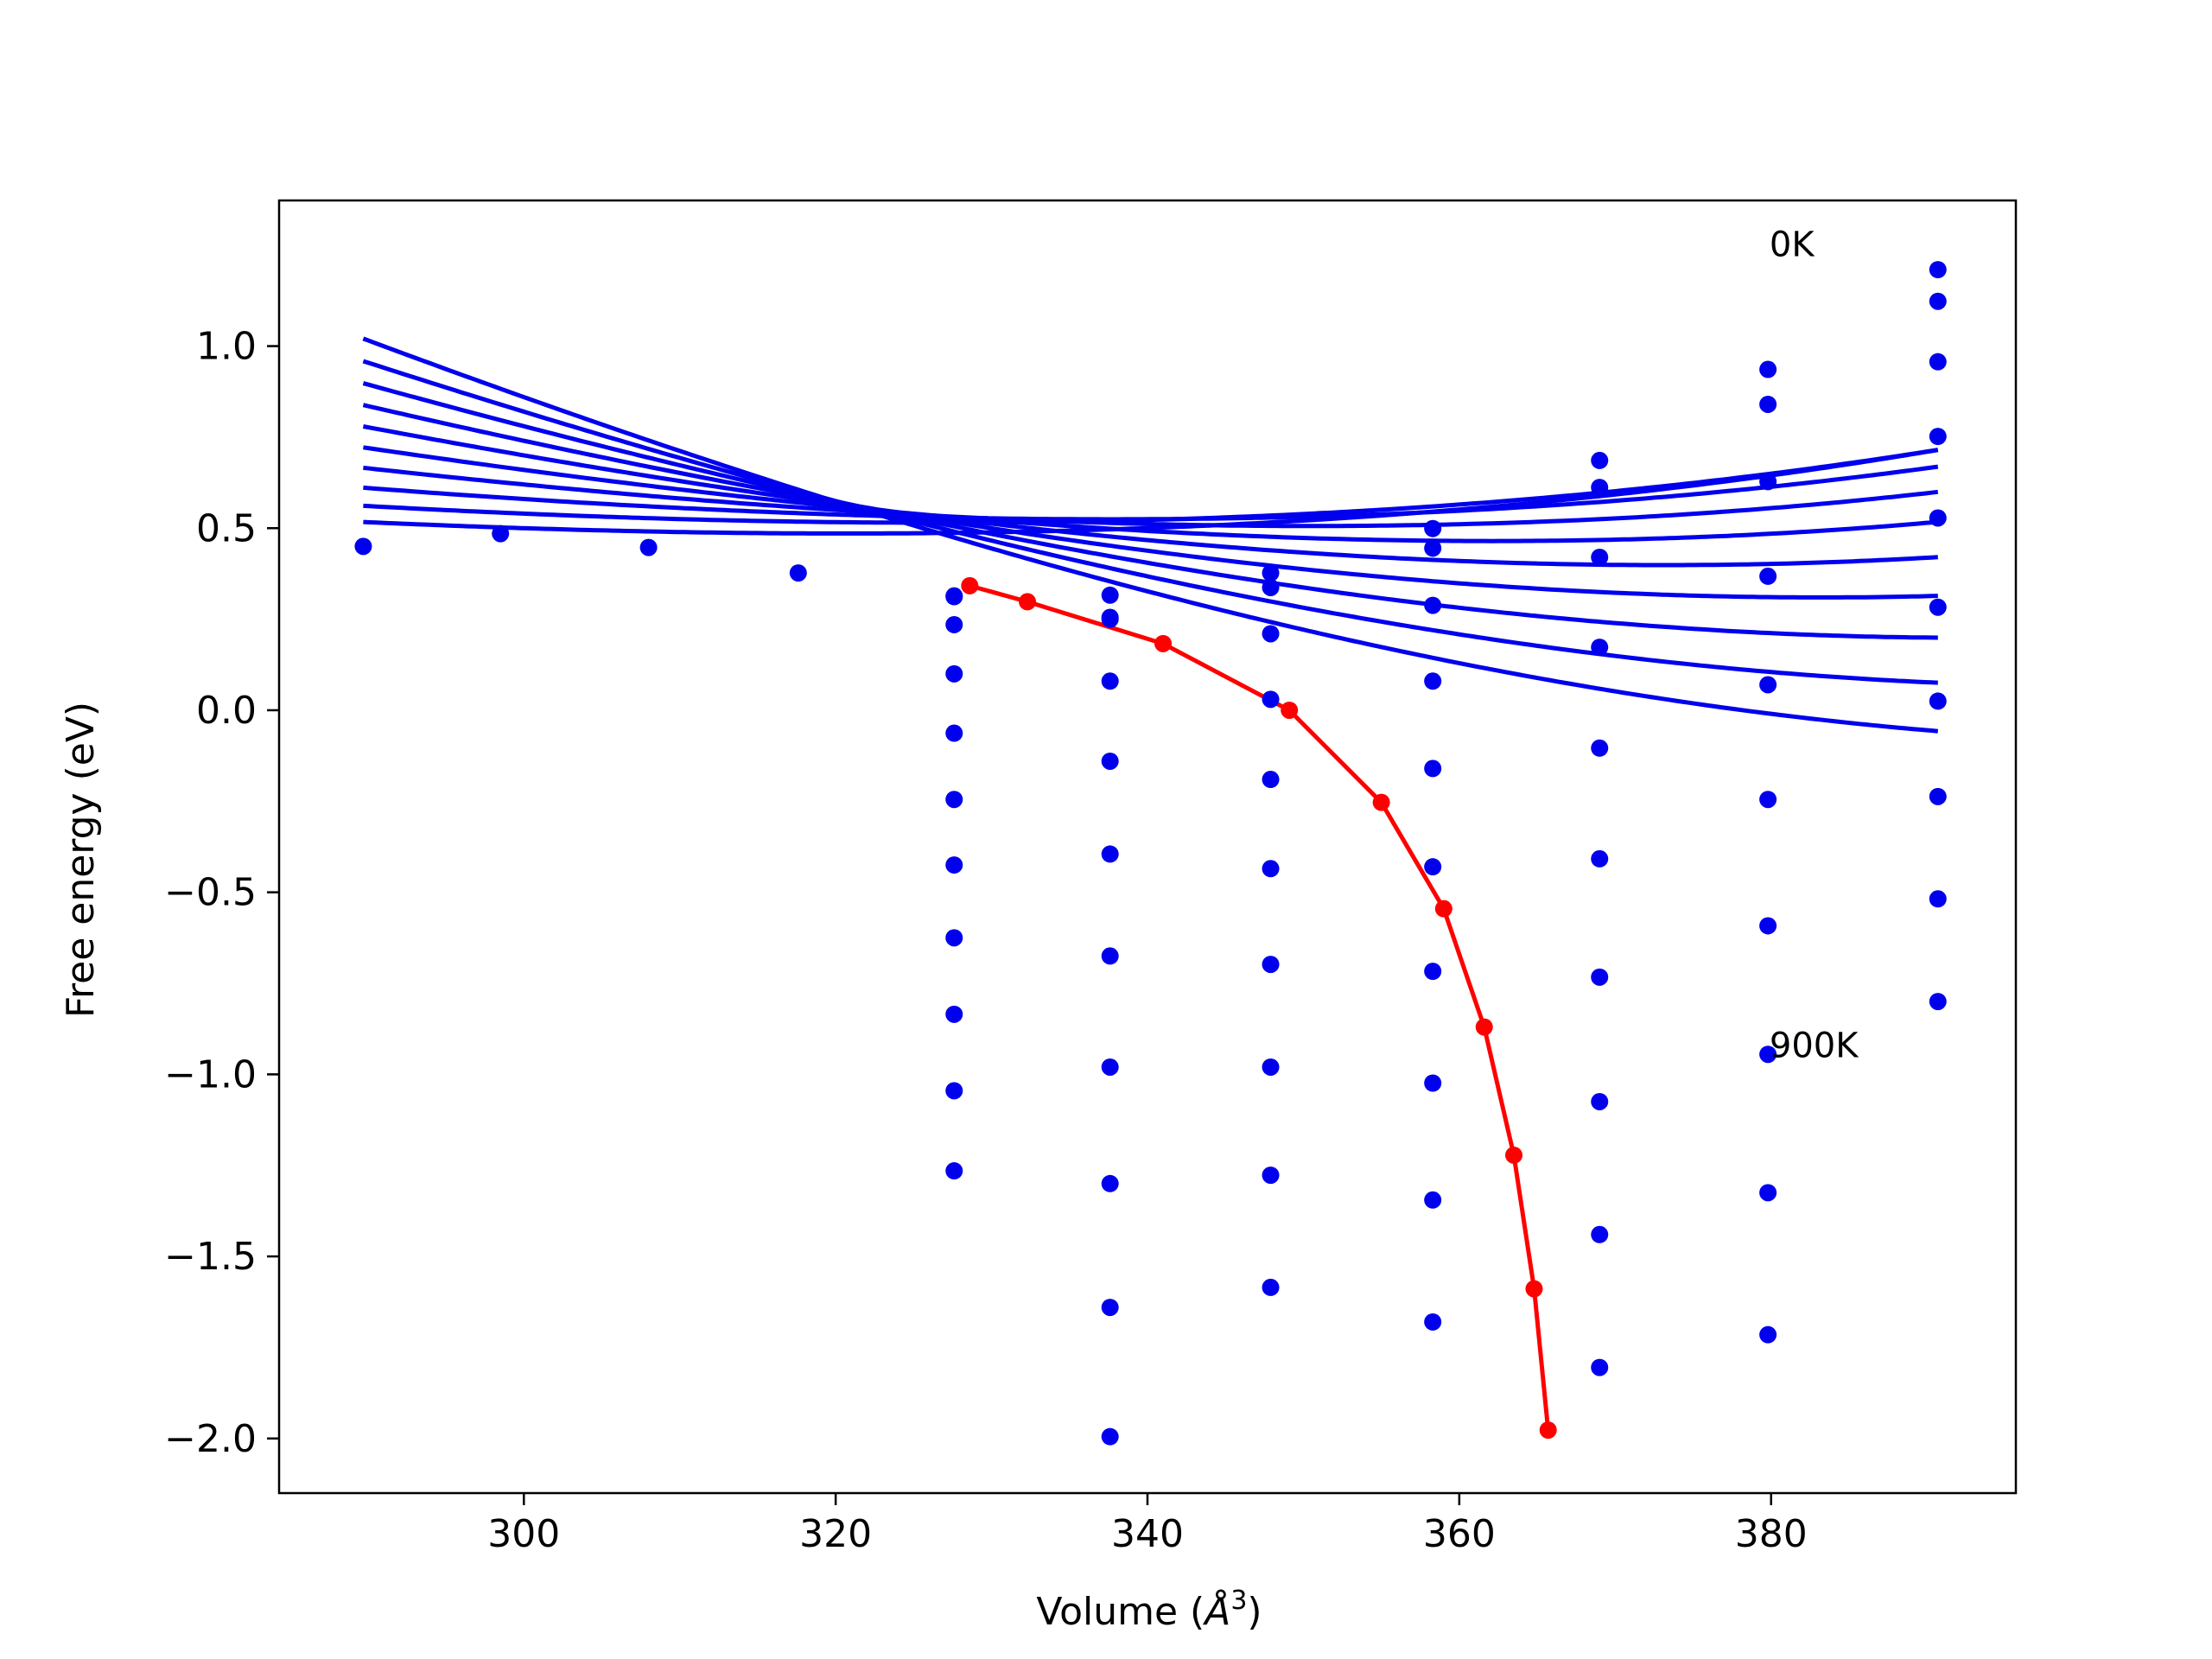 The height and width of the screenshot is (1659, 2212). Describe the element at coordinates (226, 711) in the screenshot. I see `y-tick-label-2: 0.0` at that location.